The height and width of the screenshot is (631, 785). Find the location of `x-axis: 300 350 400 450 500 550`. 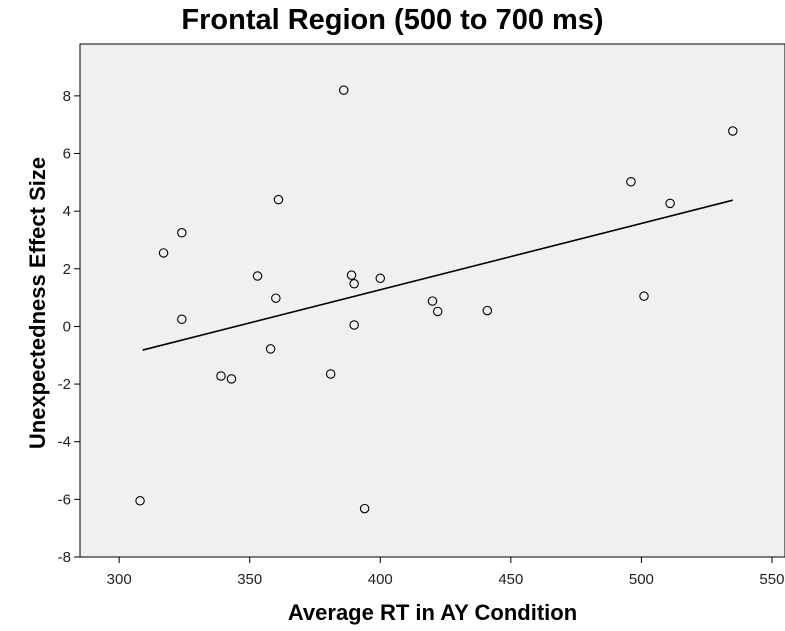

x-axis: 300 350 400 450 500 550 is located at coordinates (445, 572).